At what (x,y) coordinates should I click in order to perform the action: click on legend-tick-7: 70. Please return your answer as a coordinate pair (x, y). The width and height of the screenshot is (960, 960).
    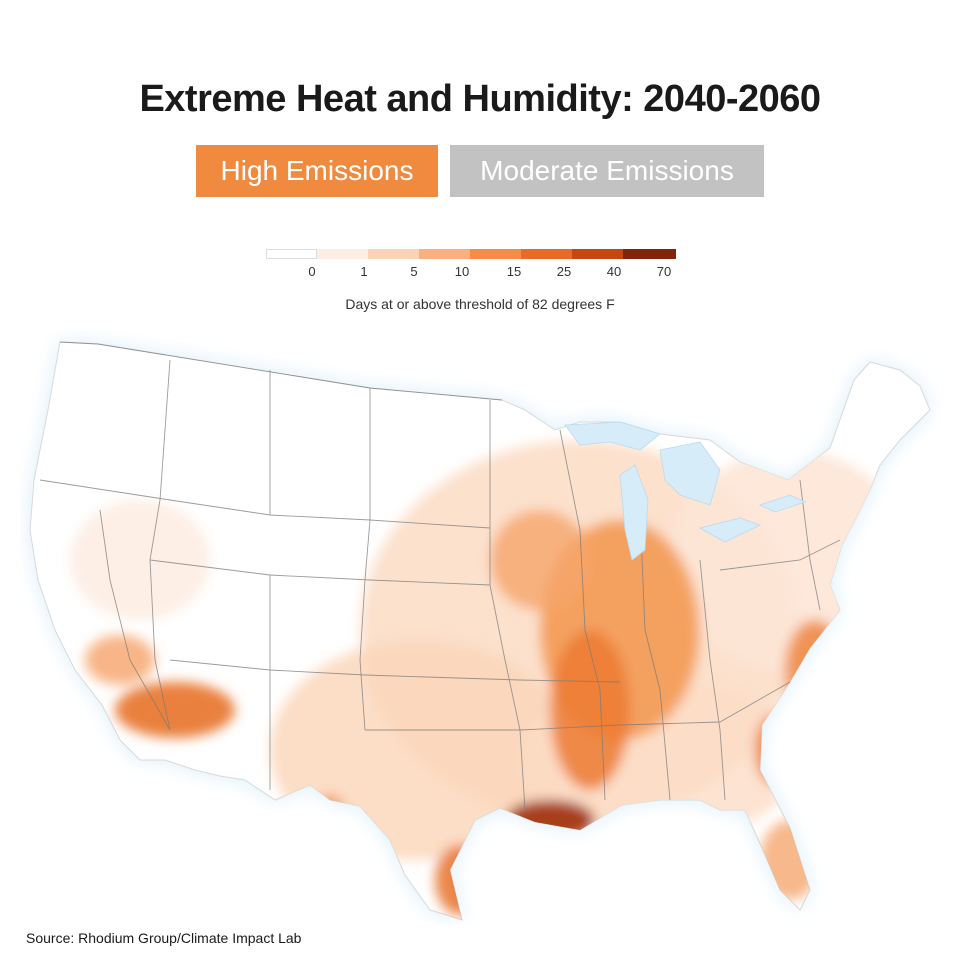
    Looking at the image, I should click on (664, 271).